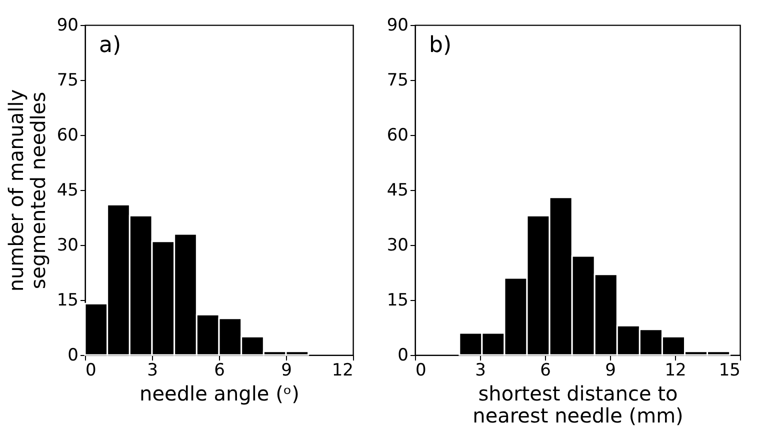  What do you see at coordinates (27, 190) in the screenshot?
I see `y-axis-title: number of manually segmented needles` at bounding box center [27, 190].